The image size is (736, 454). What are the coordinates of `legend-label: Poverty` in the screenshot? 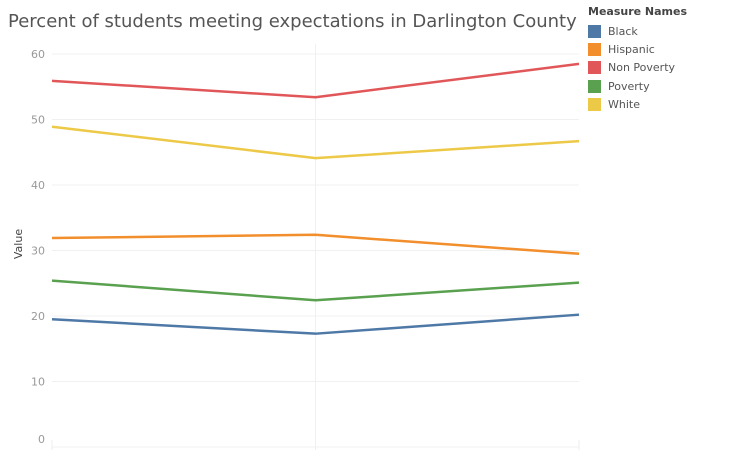 It's located at (629, 86).